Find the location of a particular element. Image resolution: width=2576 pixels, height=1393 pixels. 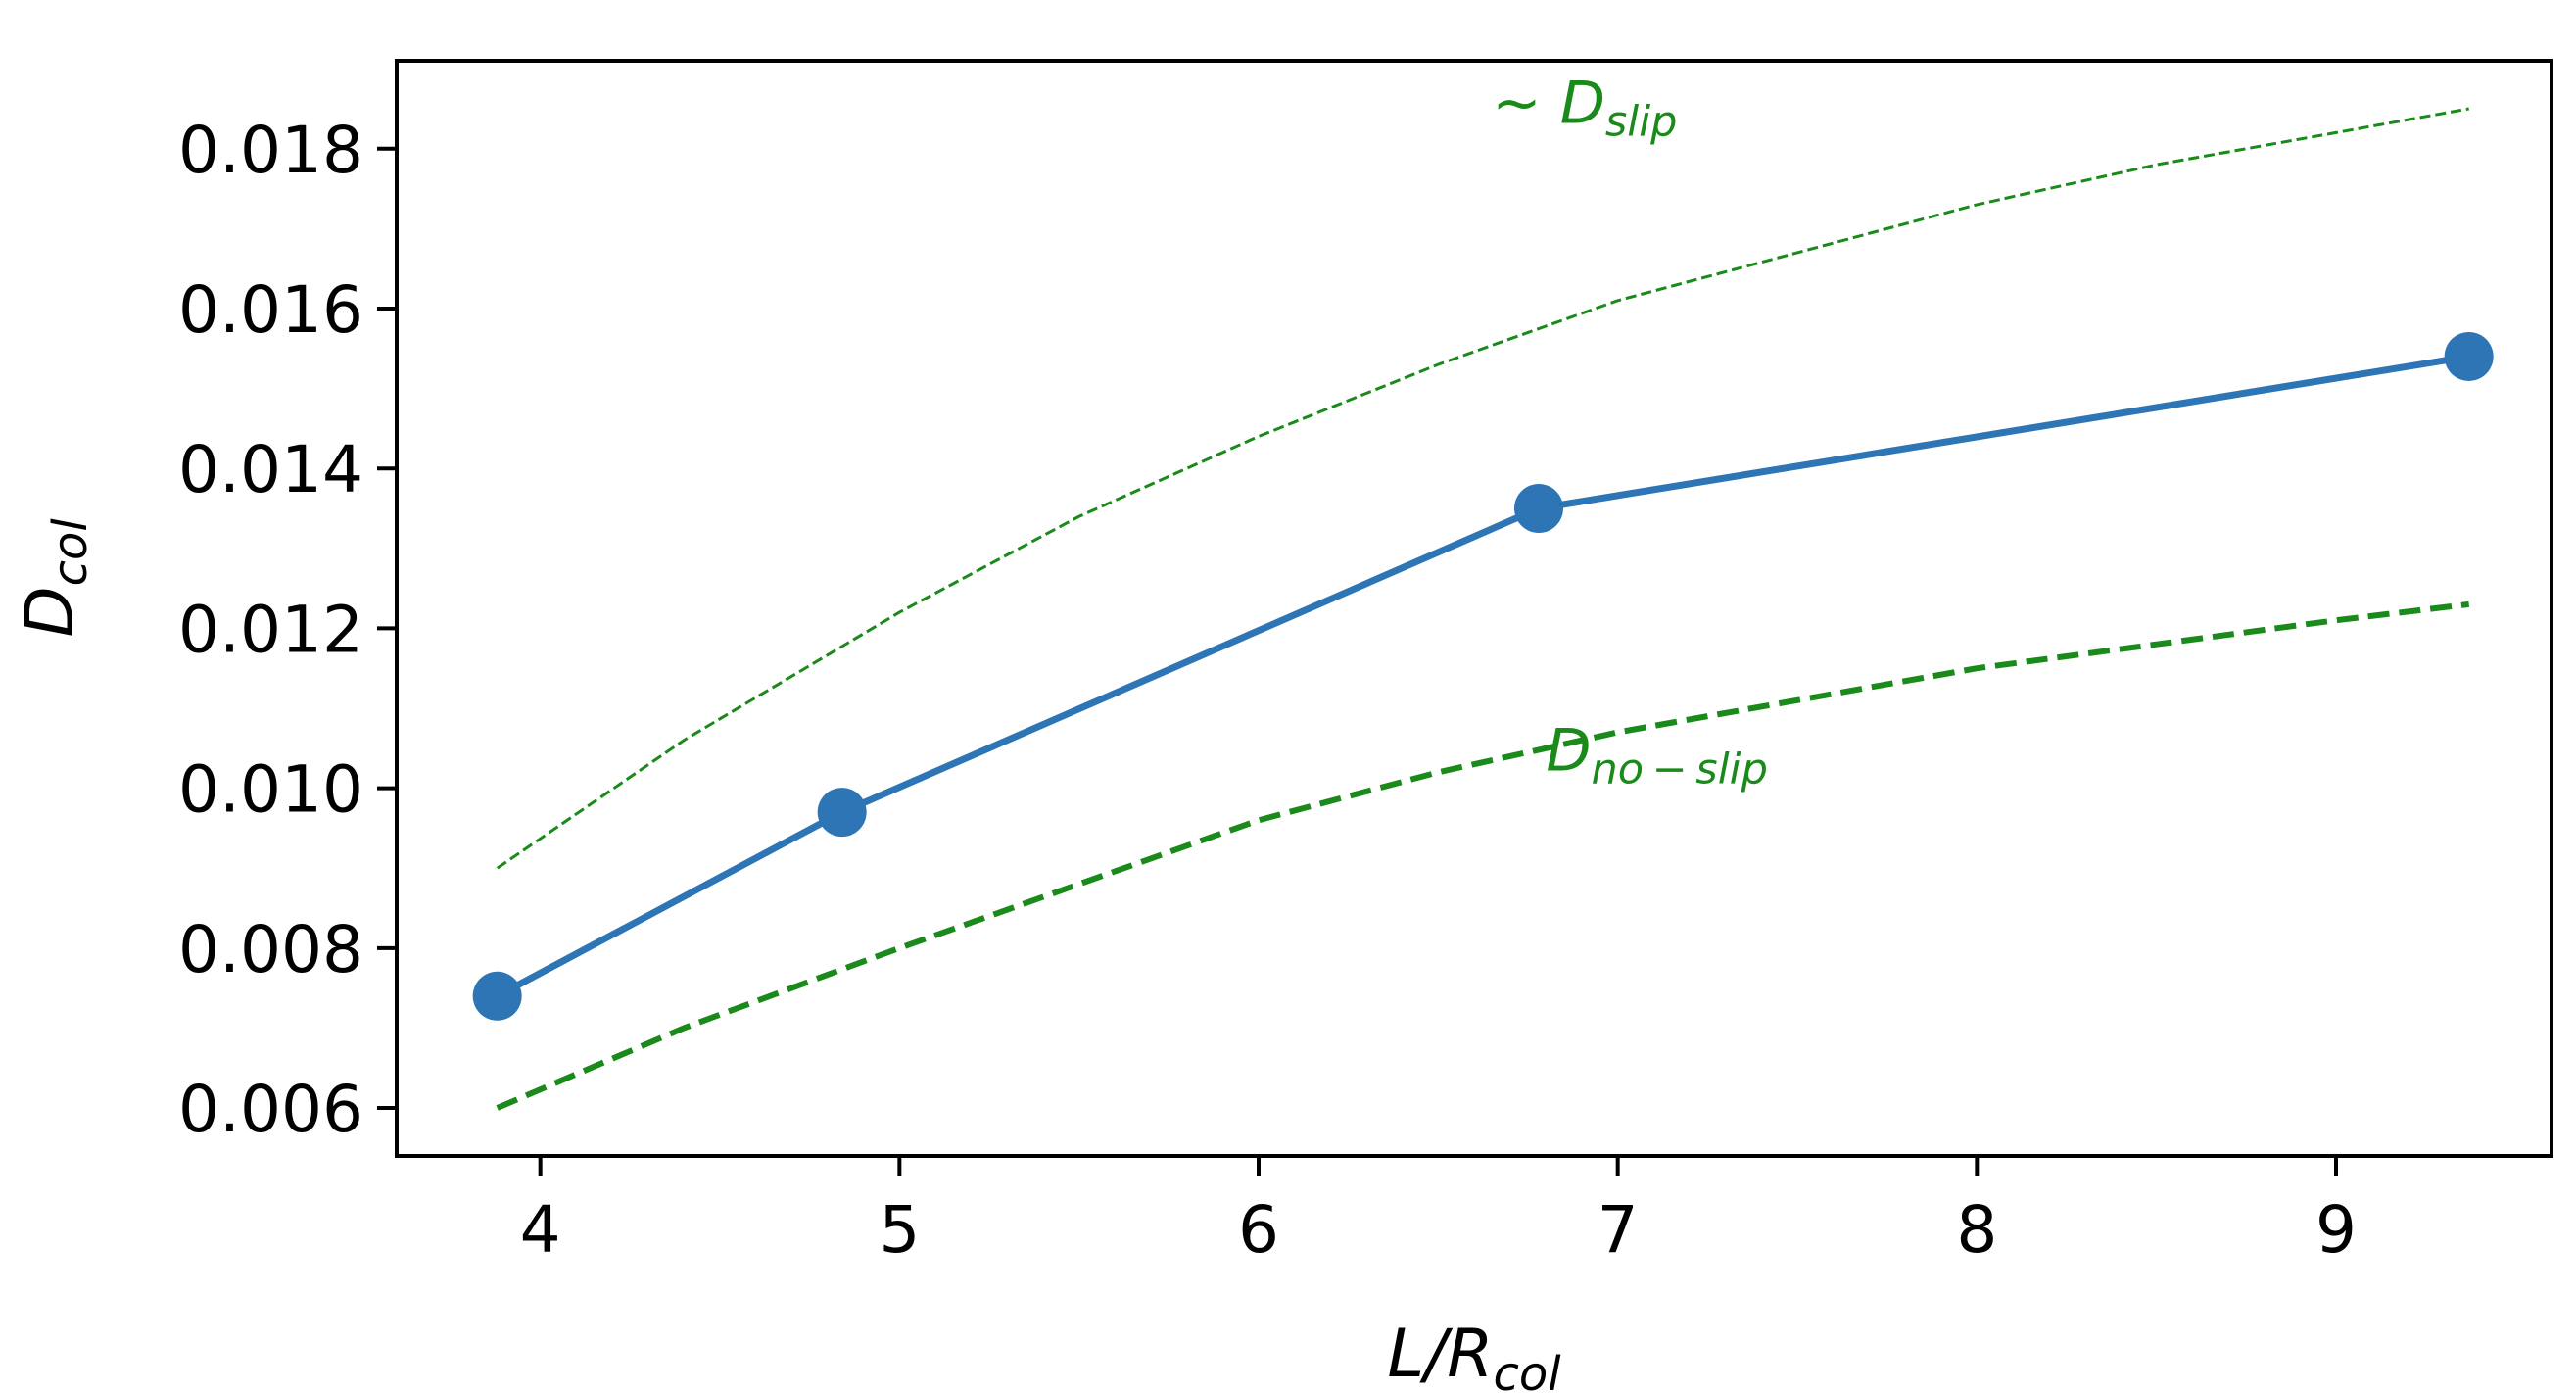

y-tick-label: 0.018 is located at coordinates (271, 150).